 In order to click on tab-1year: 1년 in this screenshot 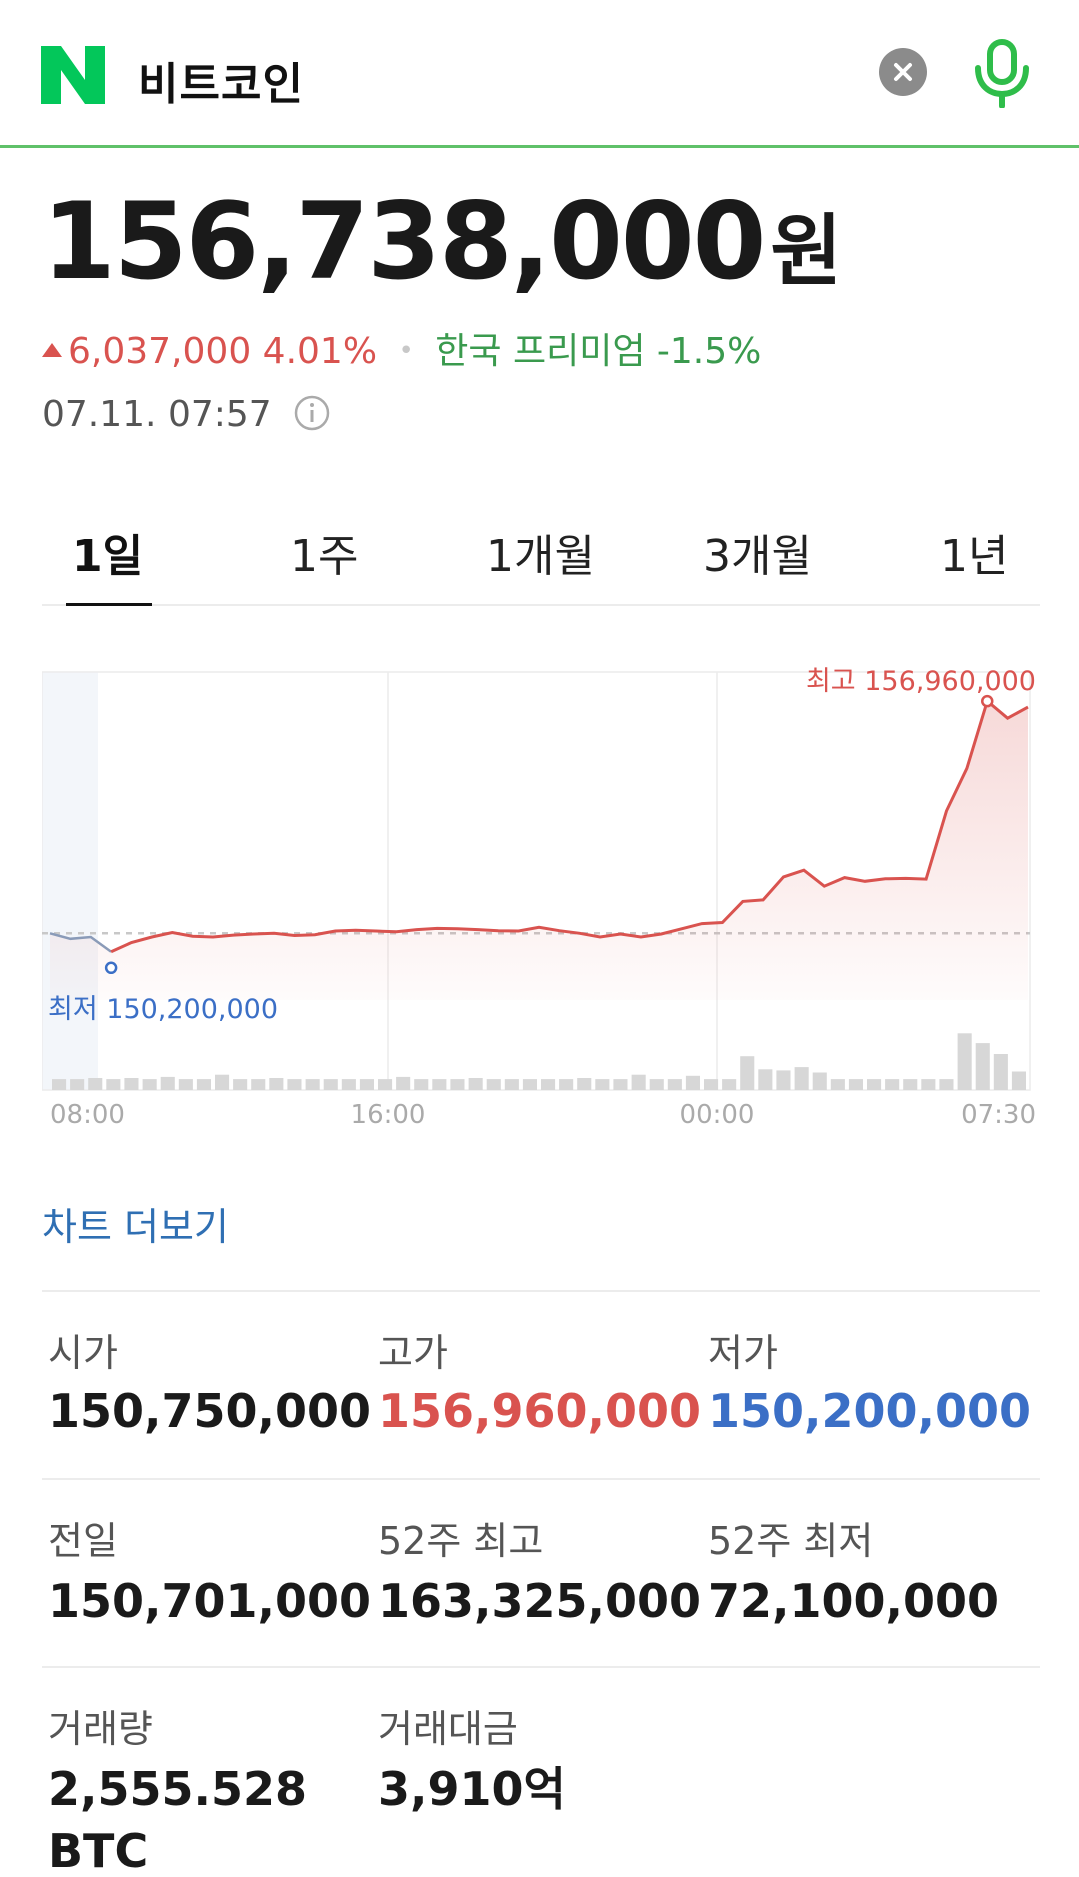, I will do `click(974, 556)`.